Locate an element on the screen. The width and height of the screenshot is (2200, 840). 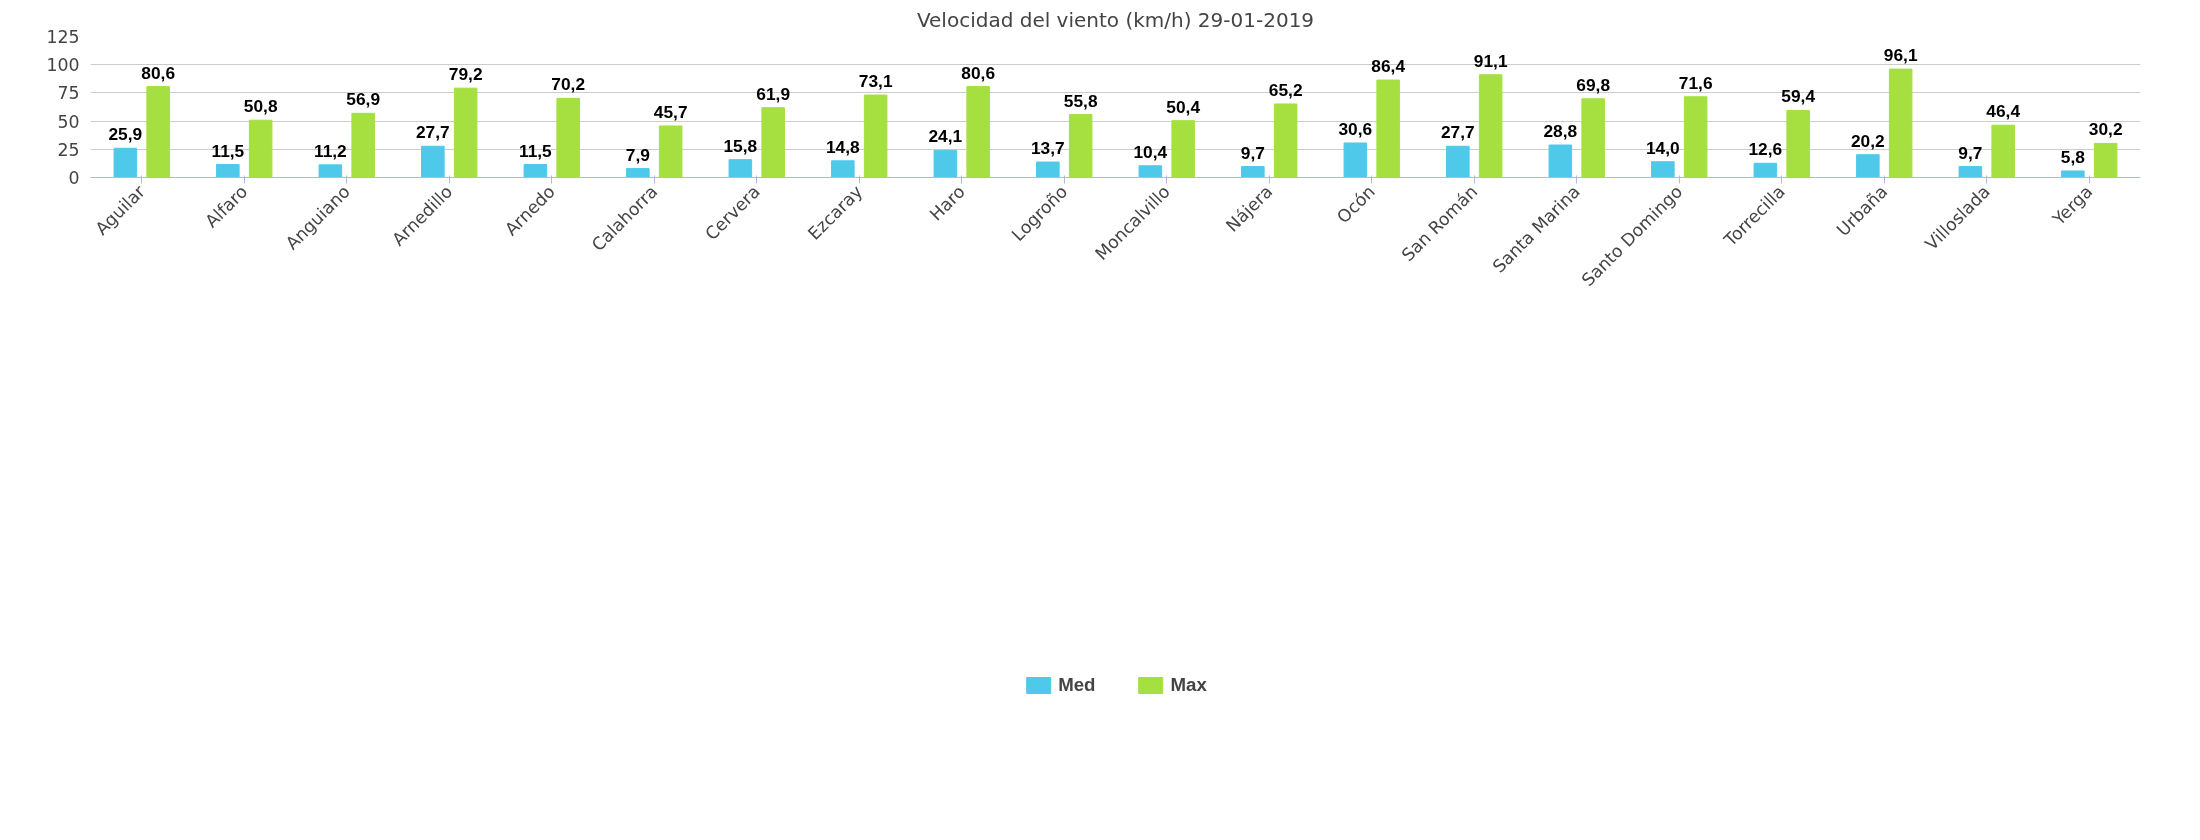
data-label: 61,9 is located at coordinates (773, 93).